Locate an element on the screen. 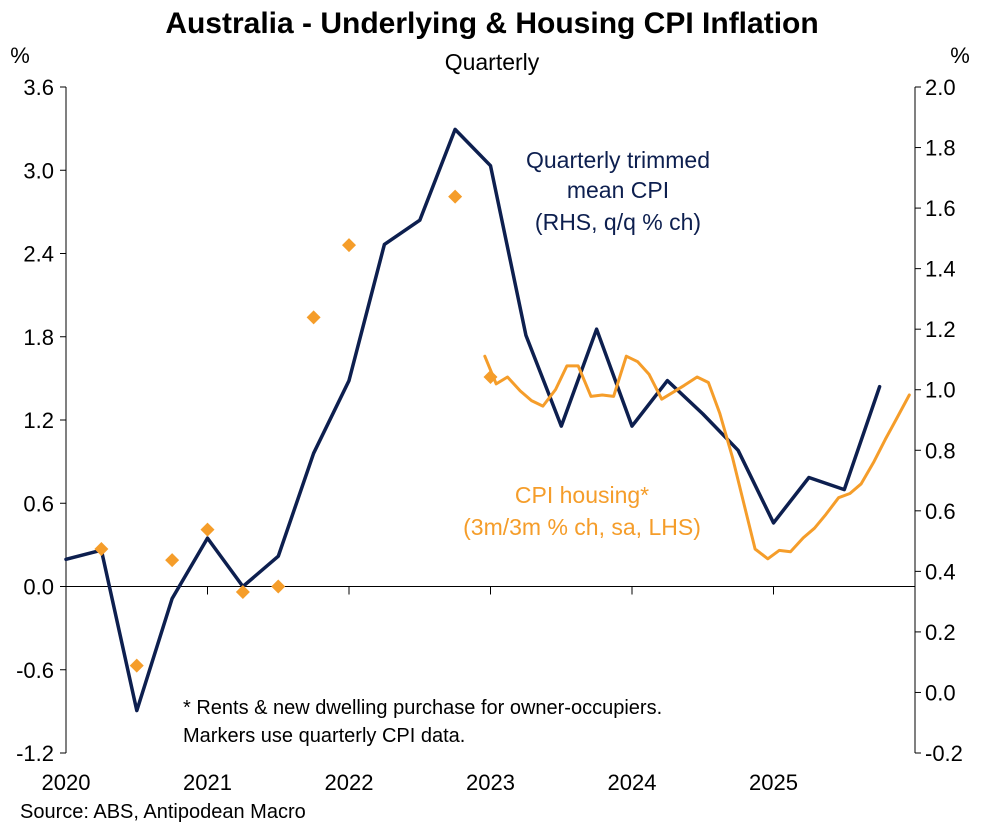  right-tick-label: 1.4 is located at coordinates (940, 269).